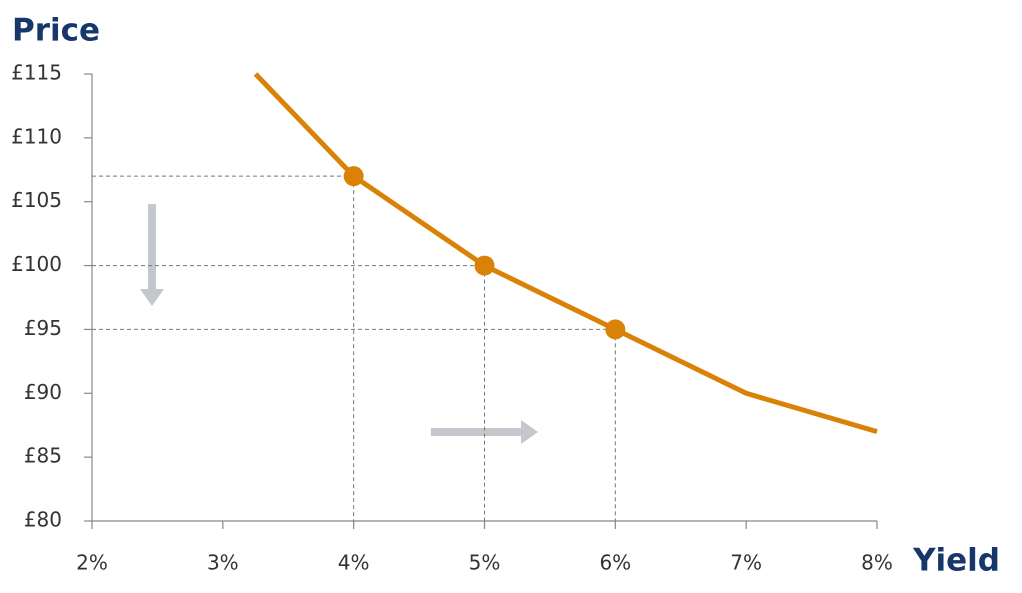 The width and height of the screenshot is (1022, 593). I want to click on y-axis-title: Price, so click(56, 31).